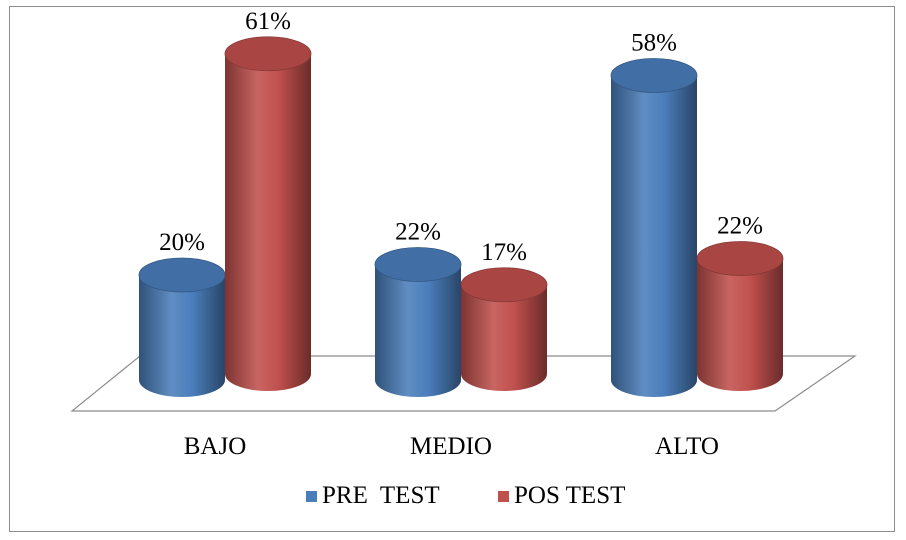  What do you see at coordinates (654, 43) in the screenshot?
I see `data-label: 58%` at bounding box center [654, 43].